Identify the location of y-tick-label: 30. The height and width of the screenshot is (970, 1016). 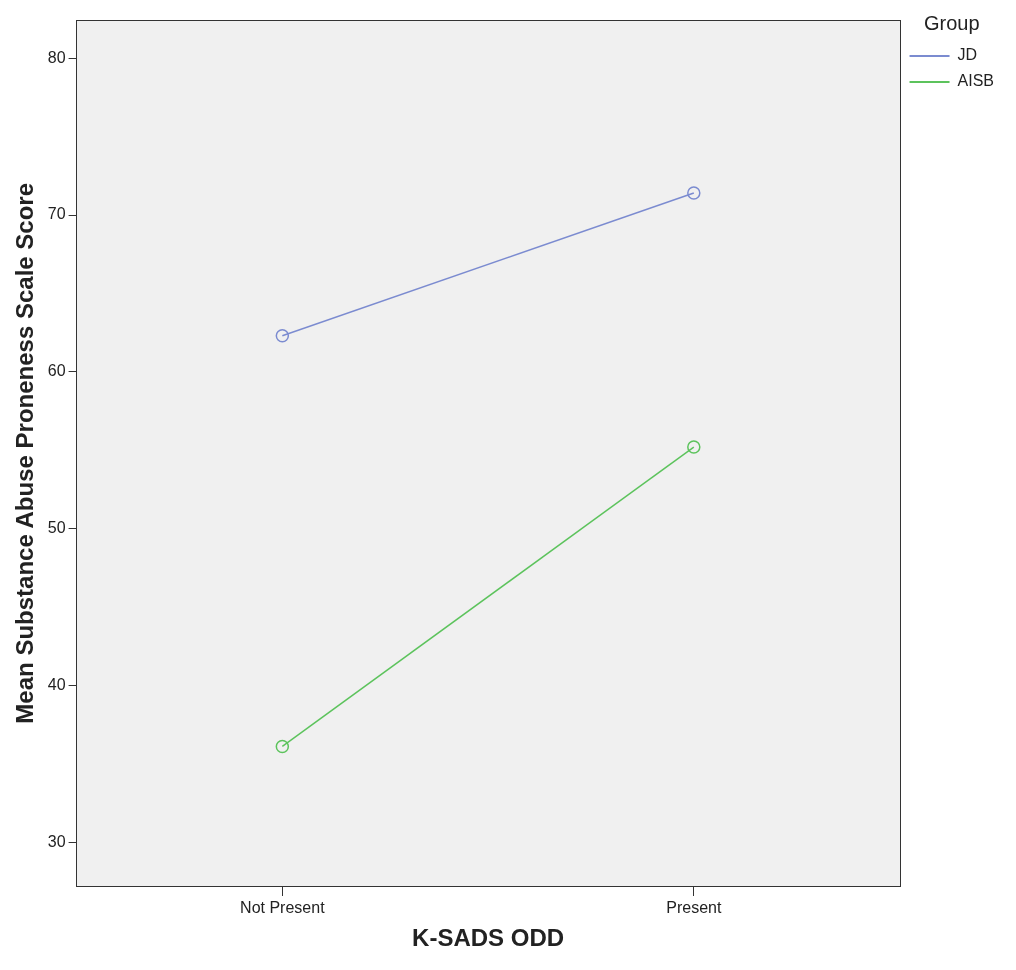
(56, 841).